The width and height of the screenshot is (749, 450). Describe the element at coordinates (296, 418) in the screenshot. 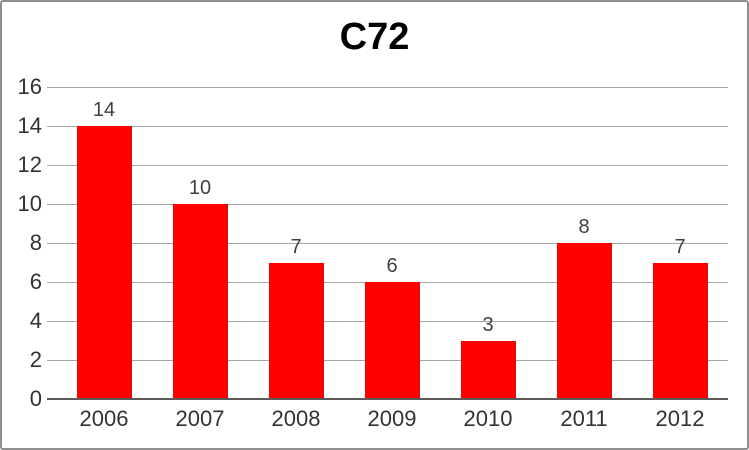

I see `x-tick-label-2008: 2008` at that location.